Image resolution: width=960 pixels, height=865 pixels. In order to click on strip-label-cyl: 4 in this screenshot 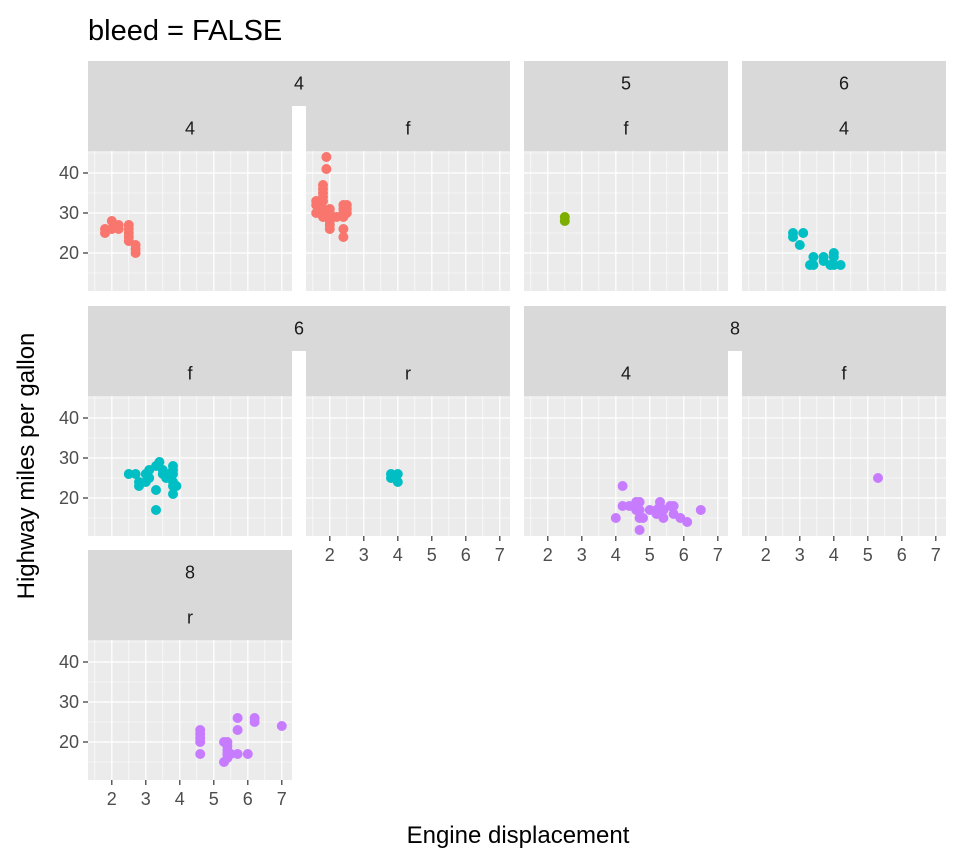, I will do `click(299, 84)`.